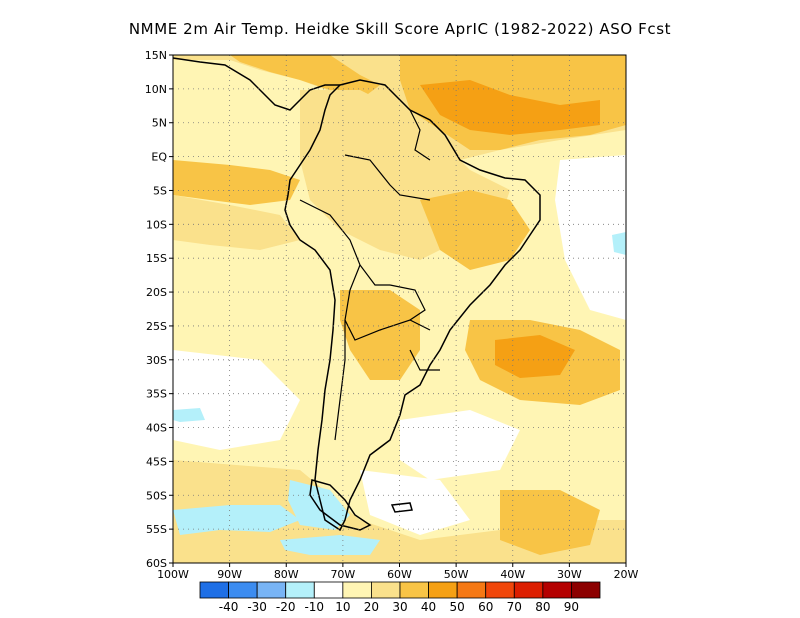 The image size is (800, 618). I want to click on lat-label: 40S, so click(156, 428).